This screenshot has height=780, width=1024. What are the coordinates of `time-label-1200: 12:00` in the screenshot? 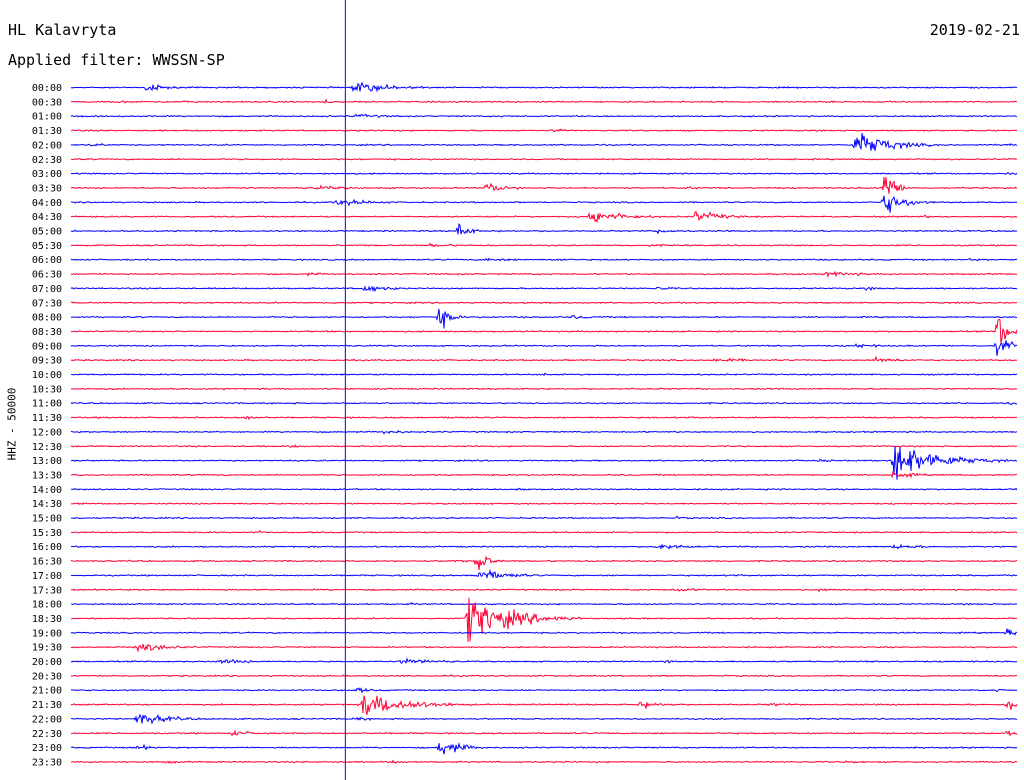 It's located at (47, 432).